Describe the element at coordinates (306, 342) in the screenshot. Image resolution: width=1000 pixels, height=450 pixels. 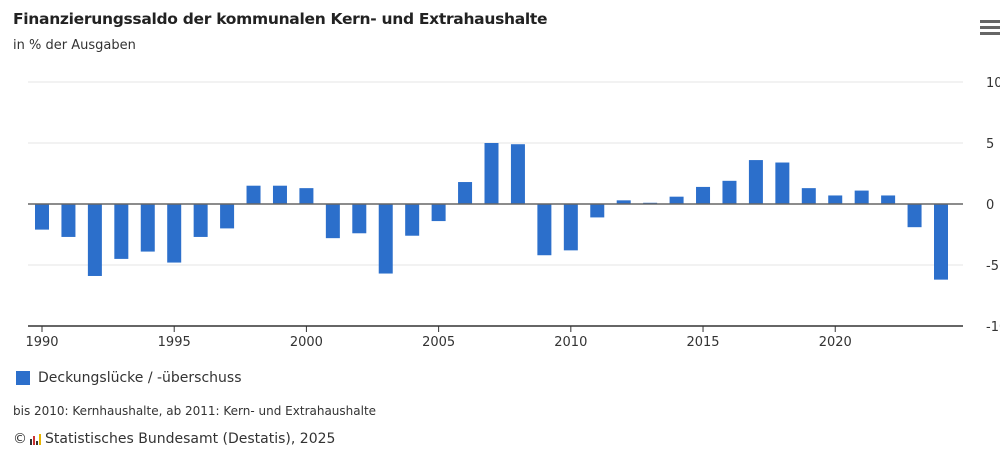
I see `x-tick-label: 2000` at that location.